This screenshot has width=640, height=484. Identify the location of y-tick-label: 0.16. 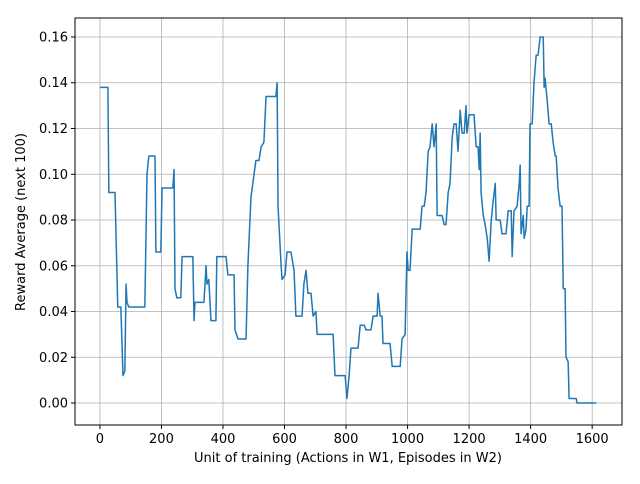
(53, 37).